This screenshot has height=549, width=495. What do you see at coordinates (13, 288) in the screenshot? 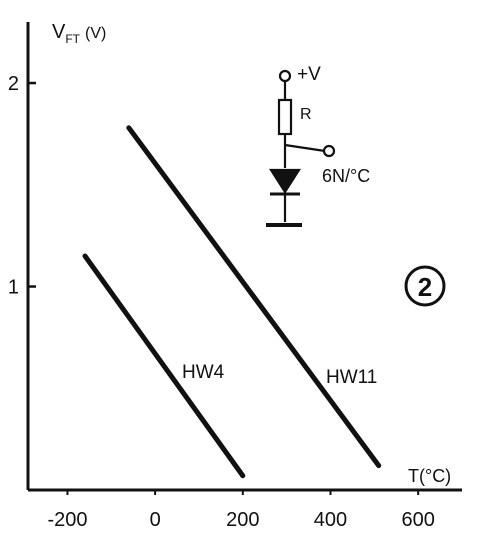
I see `y-tick-label: 1` at bounding box center [13, 288].